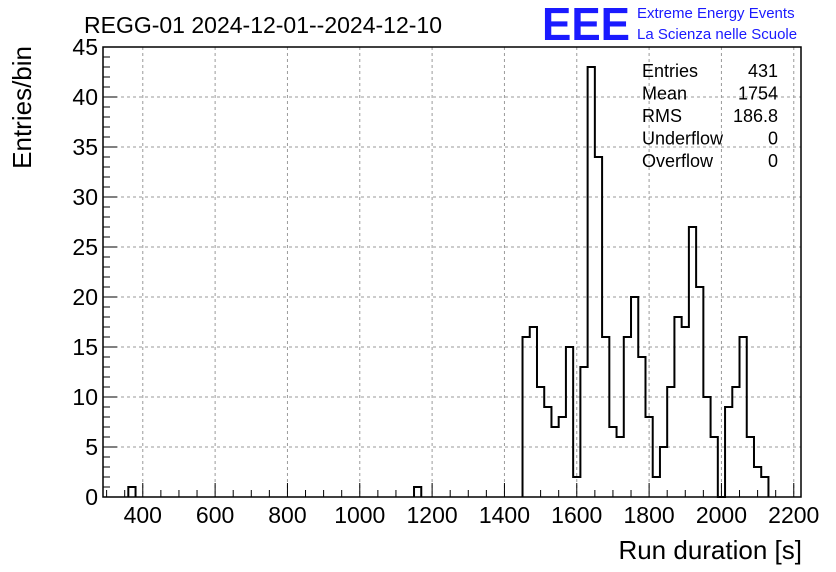  Describe the element at coordinates (664, 94) in the screenshot. I see `stat-label: Mean` at that location.